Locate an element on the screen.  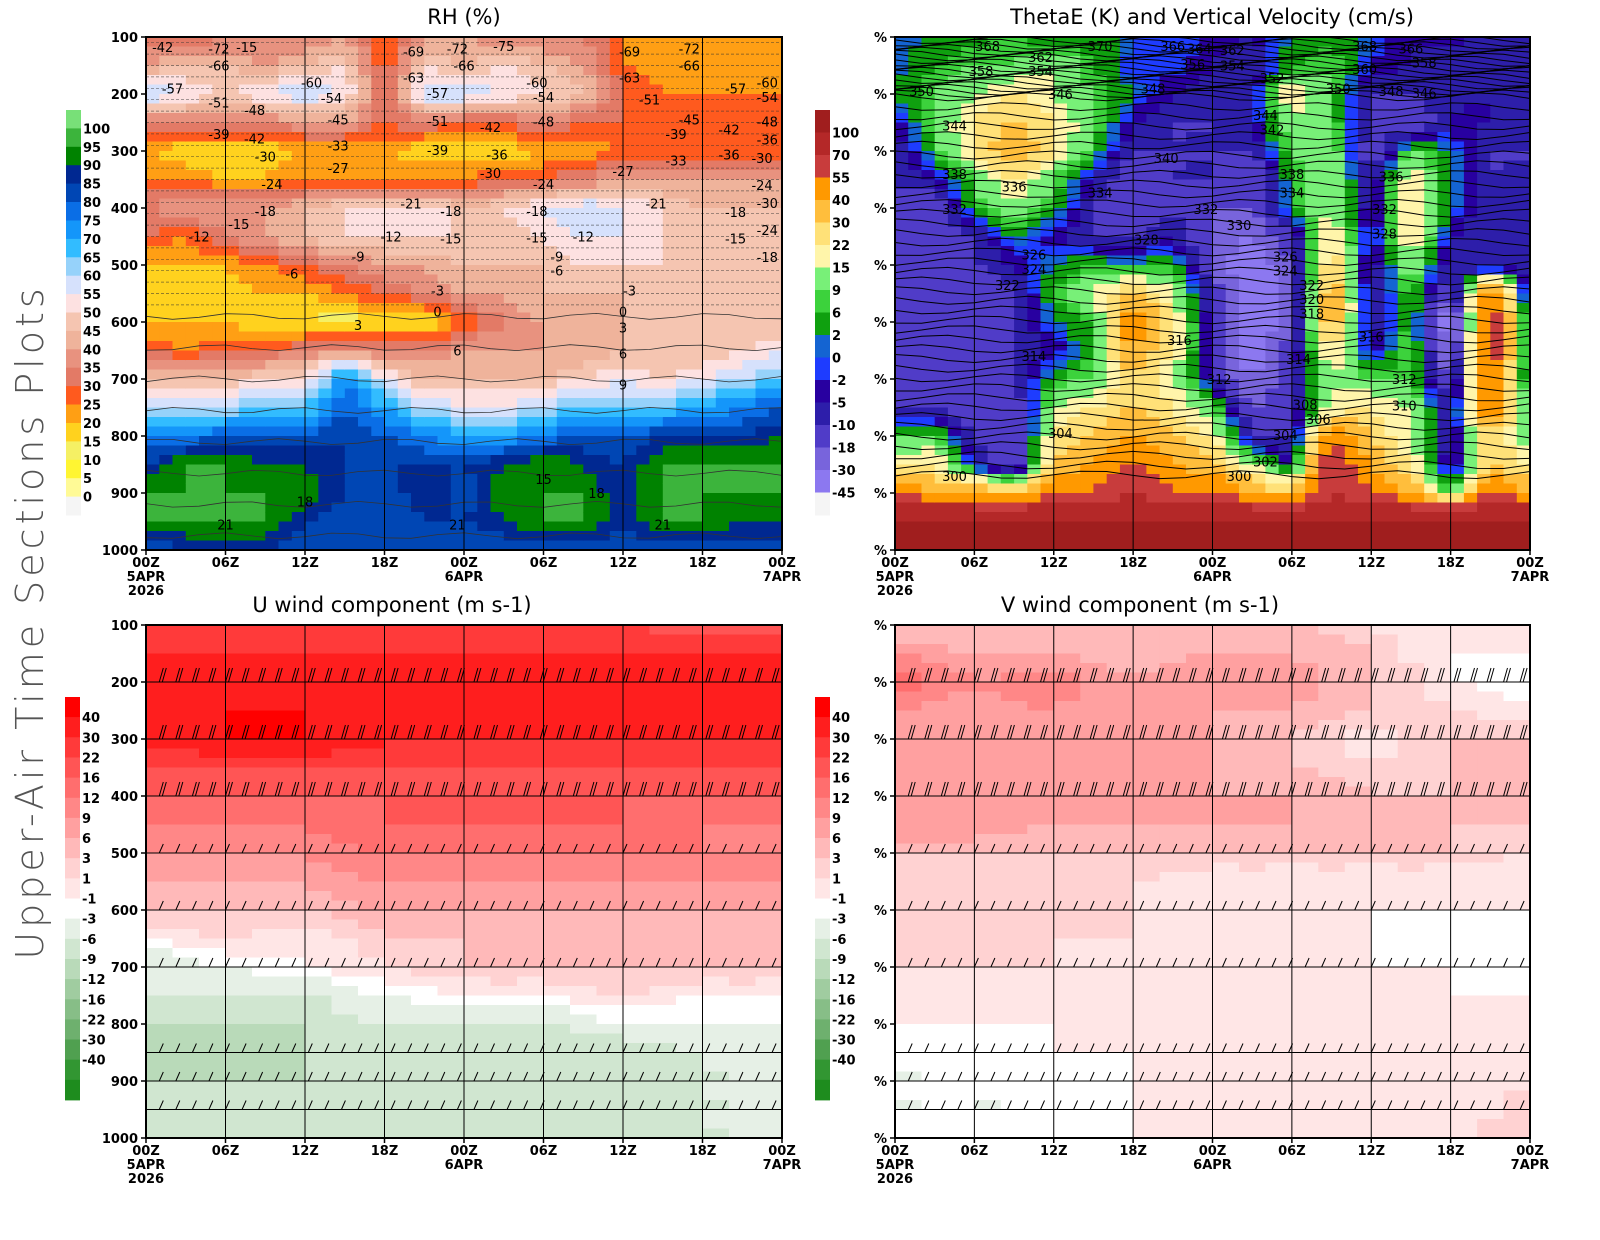
contour-label: -66 is located at coordinates (463, 67).